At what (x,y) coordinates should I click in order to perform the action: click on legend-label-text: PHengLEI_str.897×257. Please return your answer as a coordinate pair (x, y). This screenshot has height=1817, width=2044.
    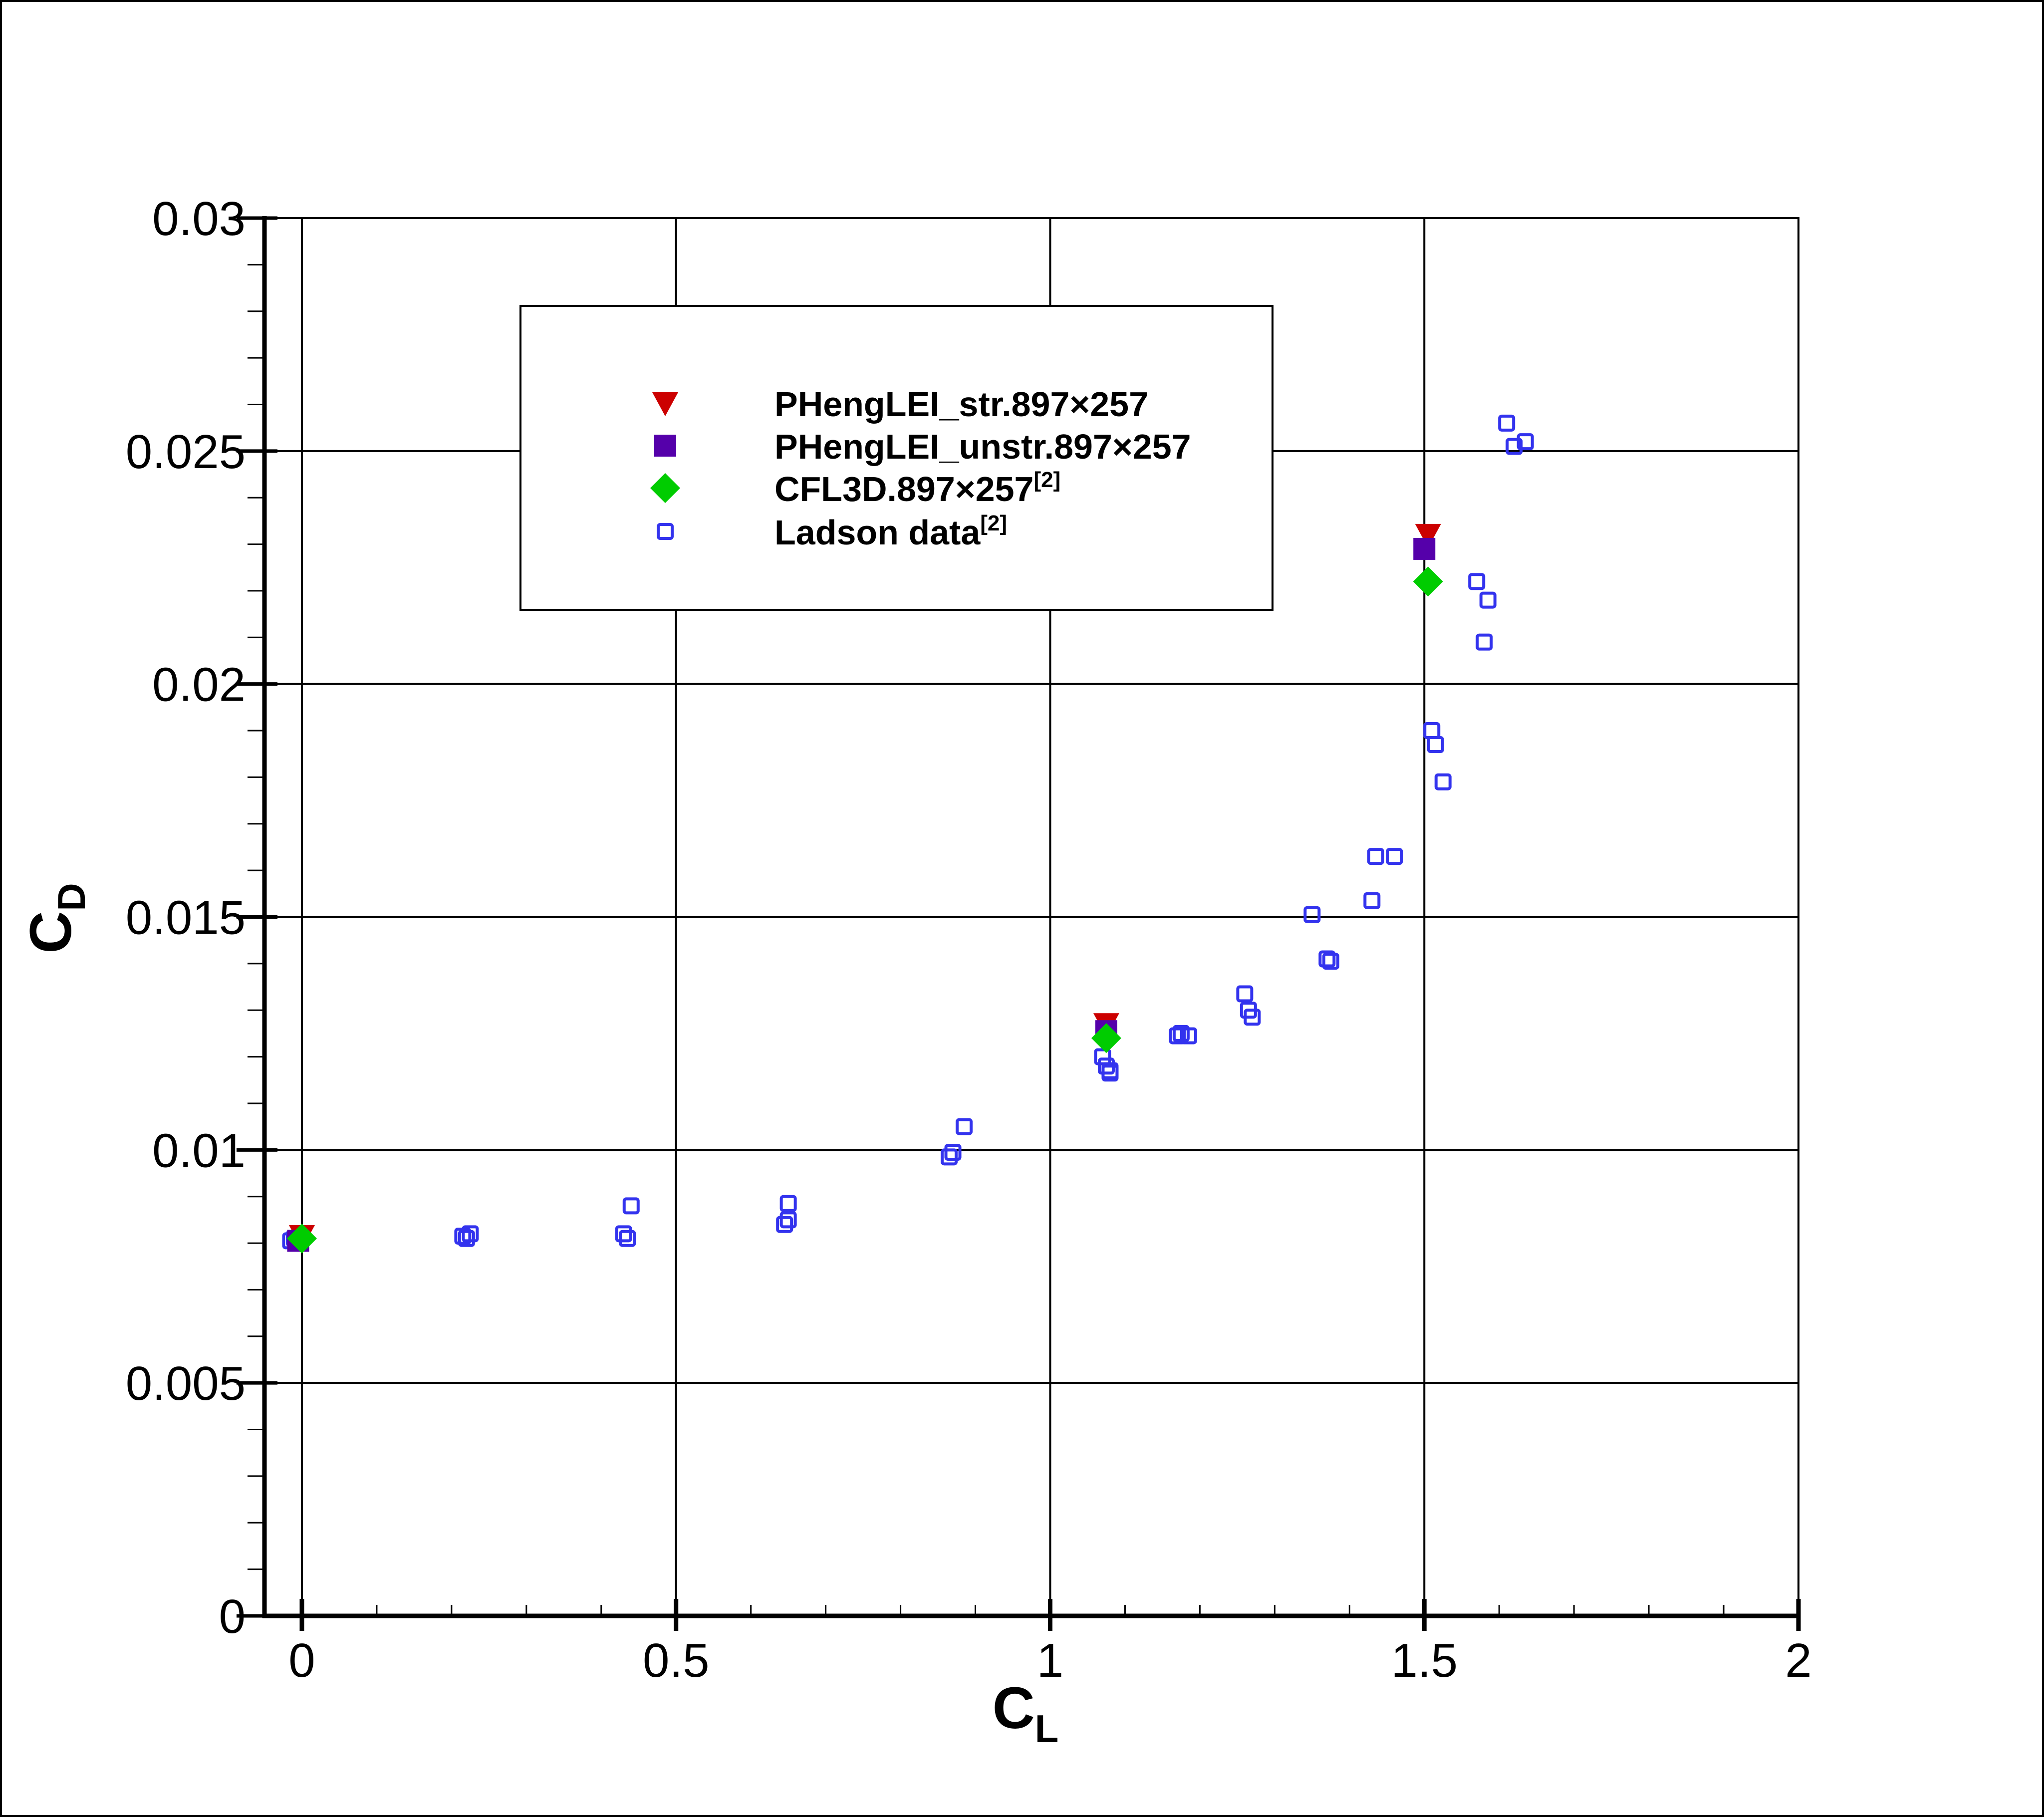
    Looking at the image, I should click on (961, 404).